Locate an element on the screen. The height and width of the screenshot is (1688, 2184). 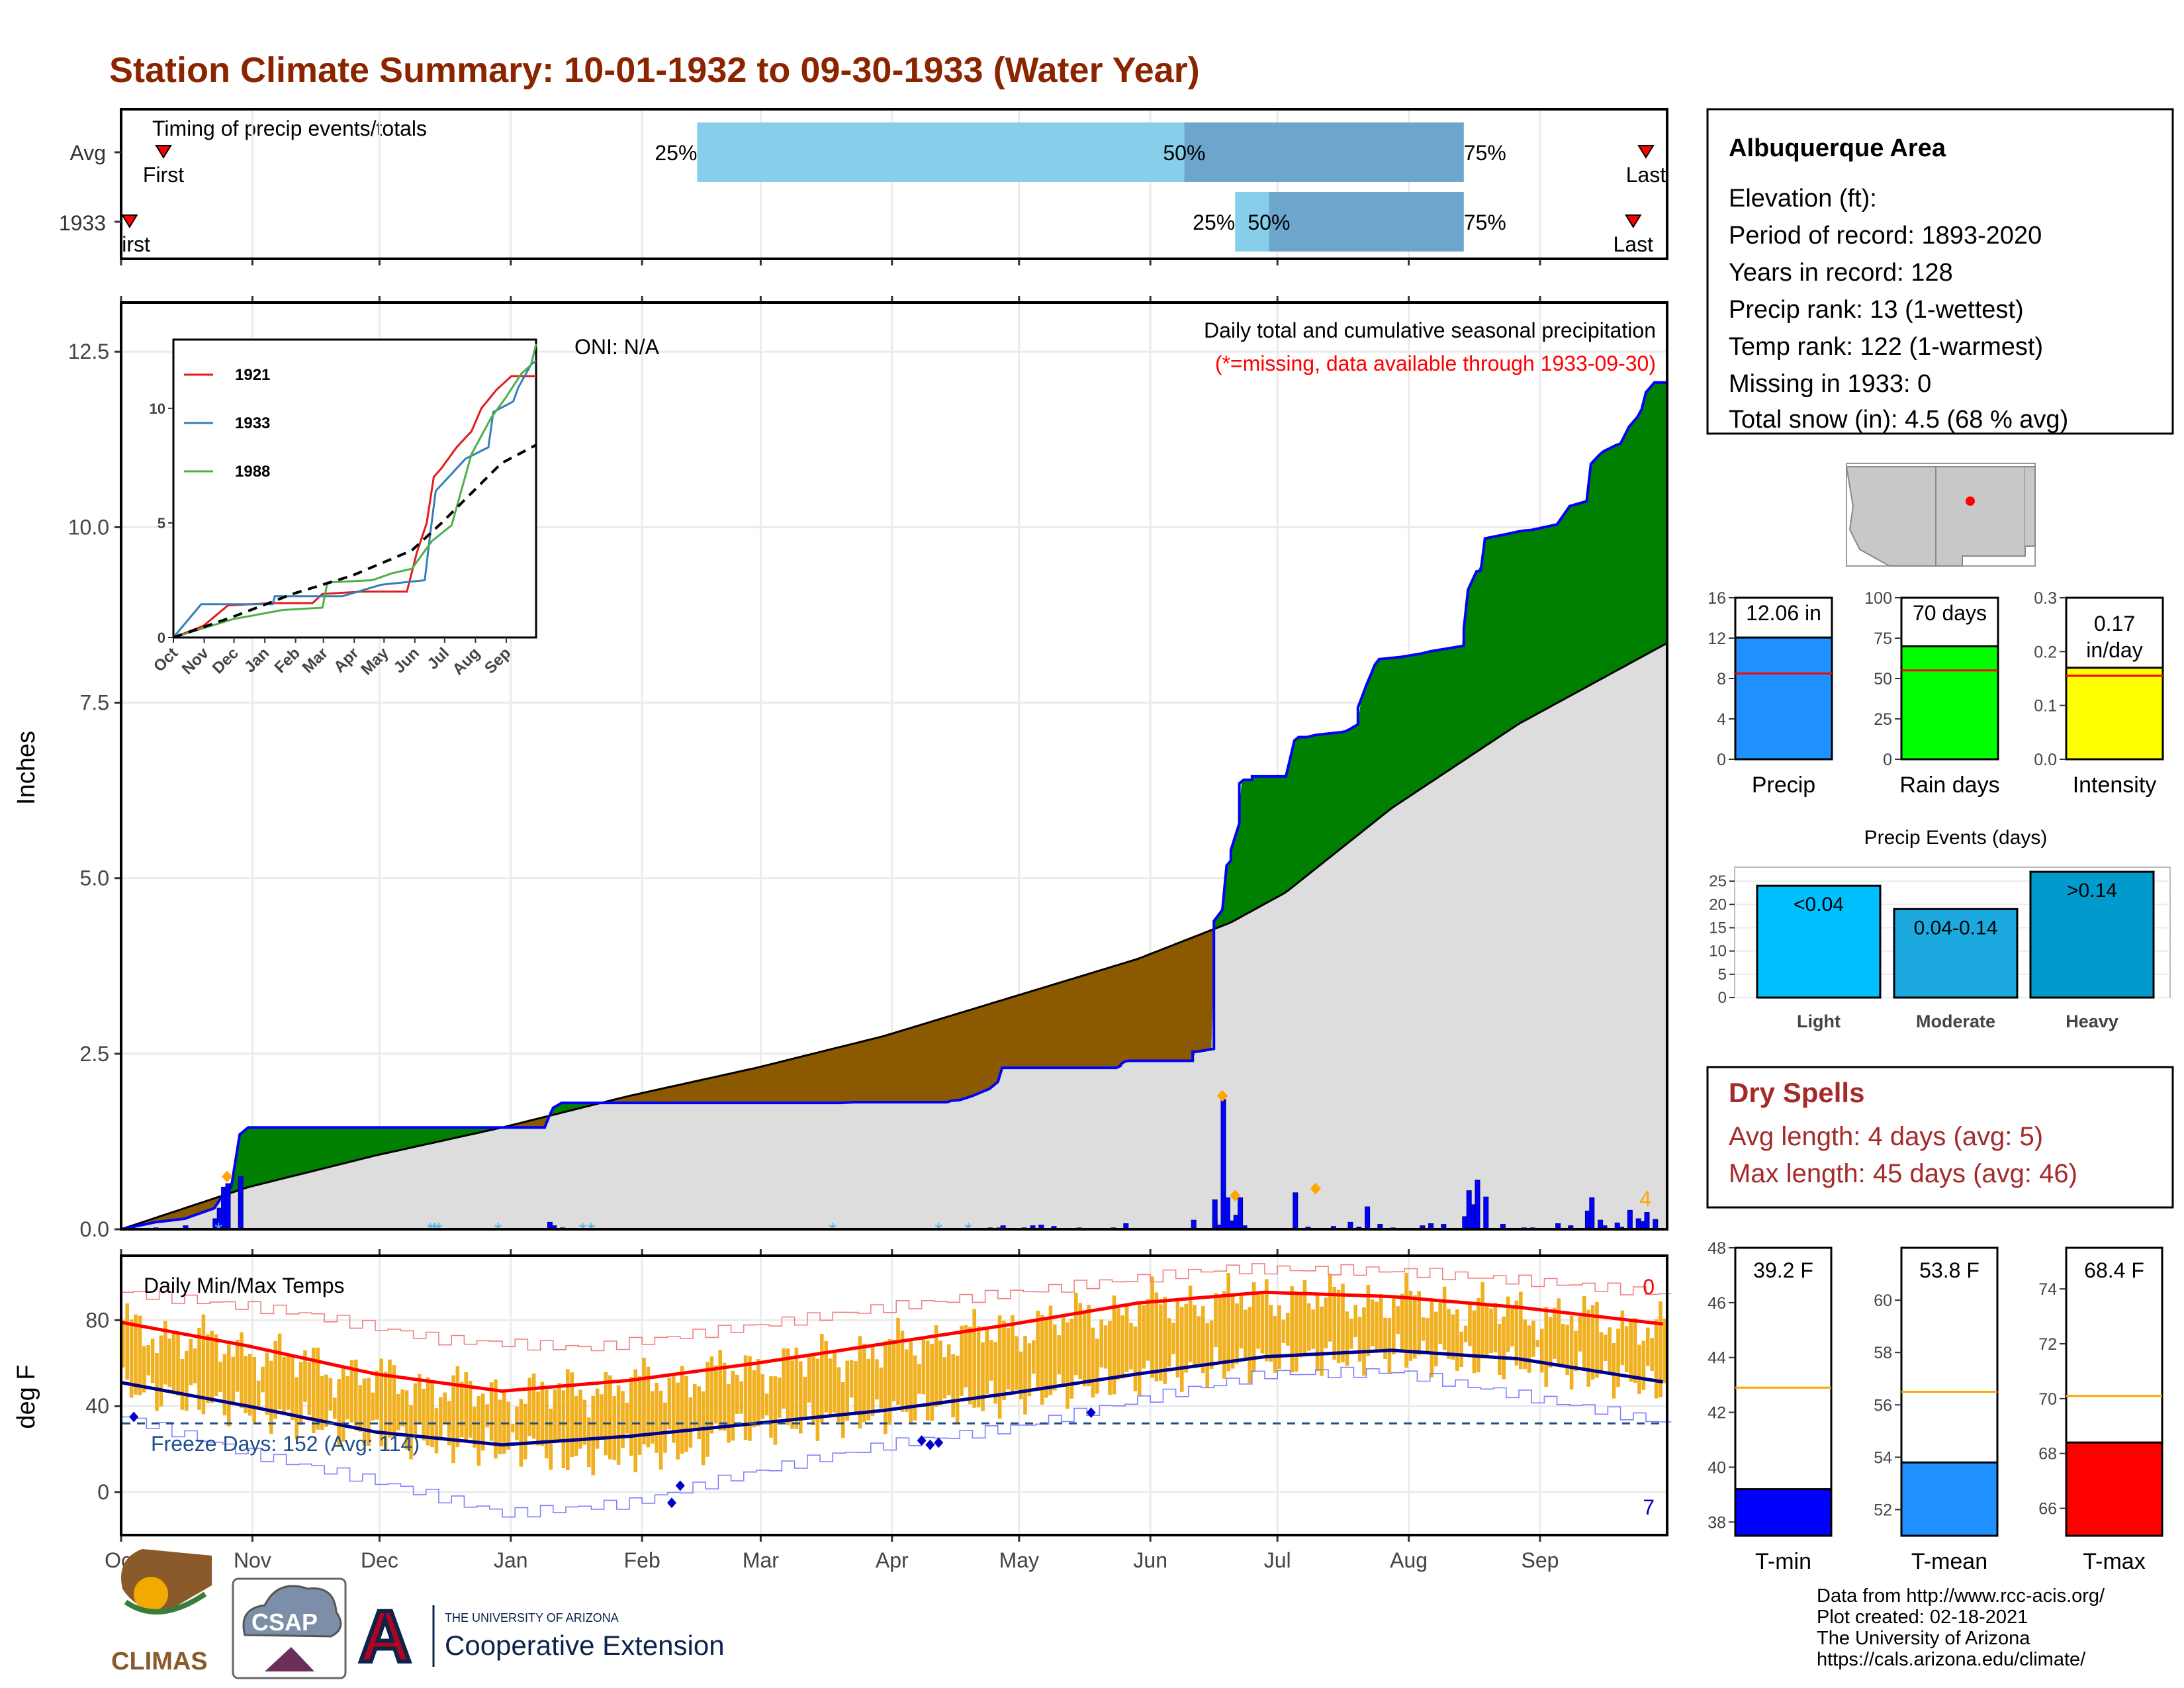
event-category-label: Heavy is located at coordinates (2092, 1021).